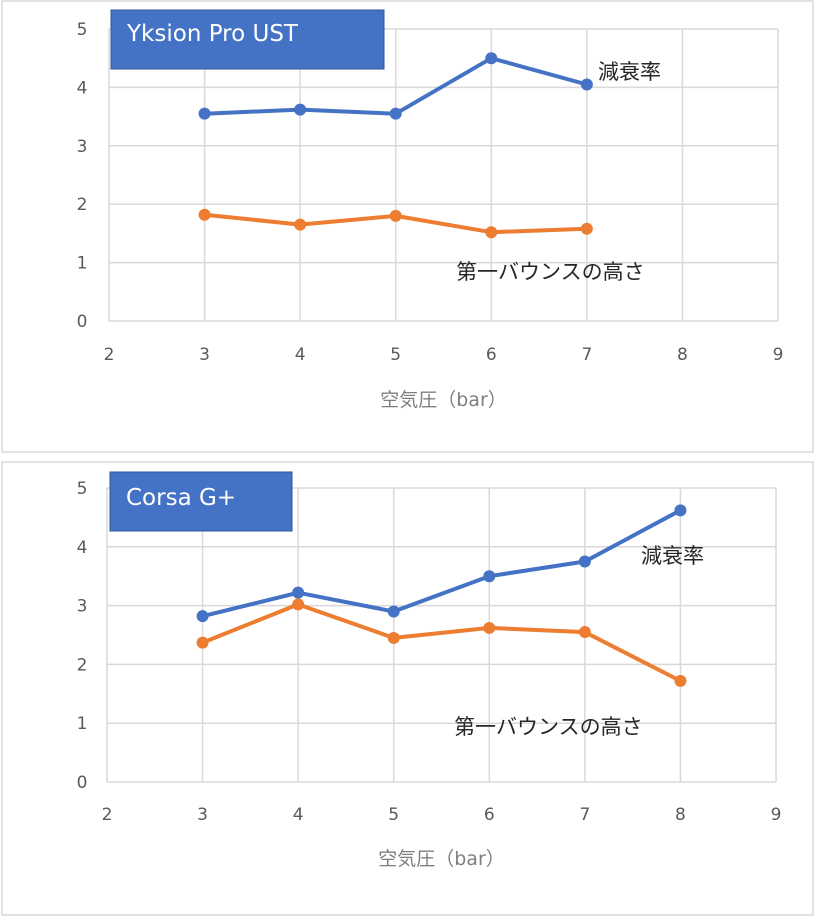 This screenshot has height=917, width=815. I want to click on chart-title: Corsa G+, so click(181, 498).